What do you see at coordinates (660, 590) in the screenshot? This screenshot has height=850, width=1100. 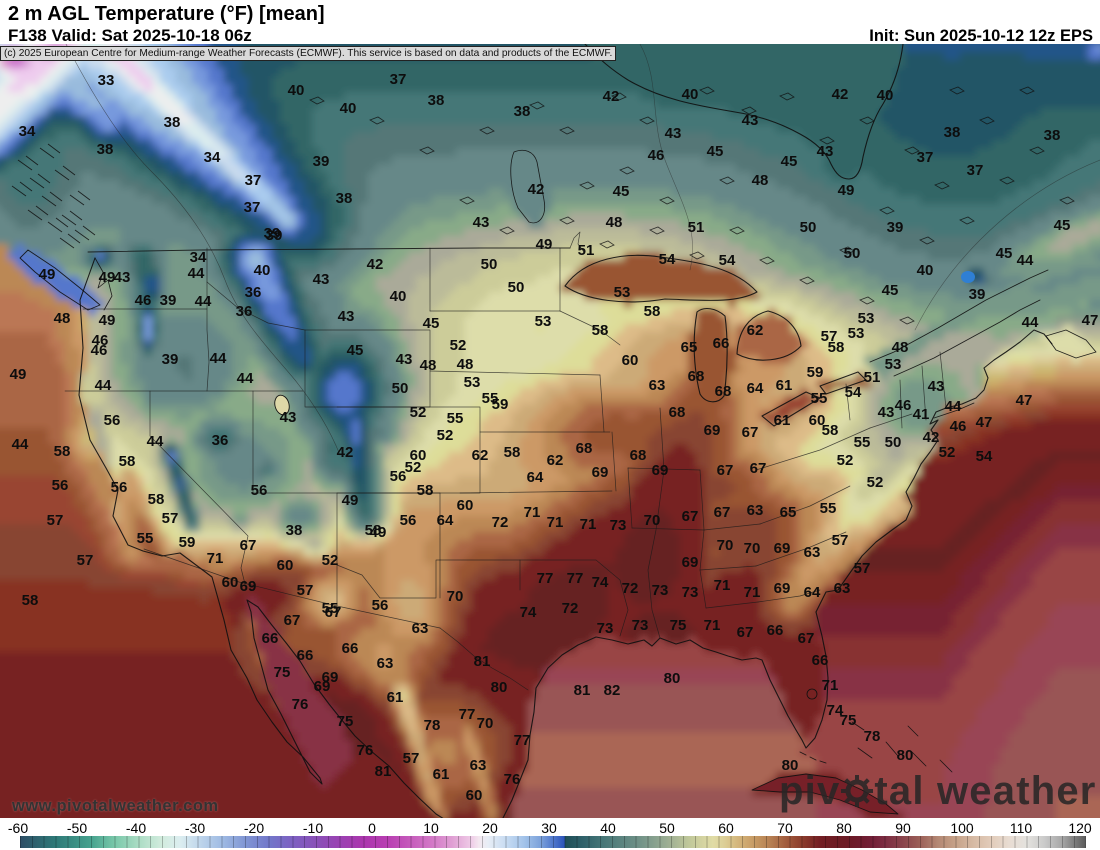 I see `svg-text: 73` at bounding box center [660, 590].